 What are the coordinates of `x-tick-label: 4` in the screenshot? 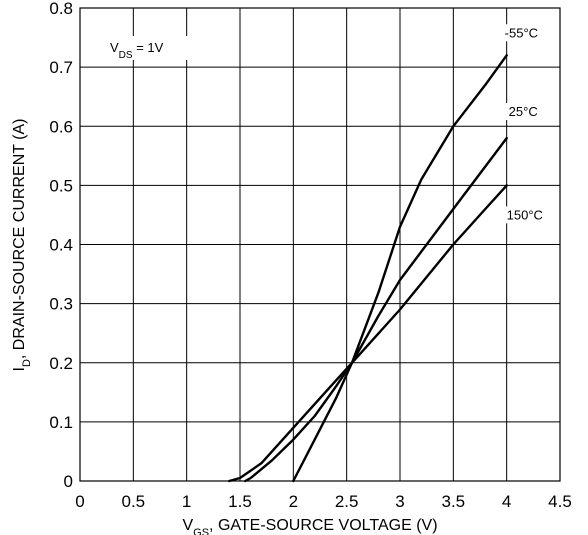 It's located at (506, 501).